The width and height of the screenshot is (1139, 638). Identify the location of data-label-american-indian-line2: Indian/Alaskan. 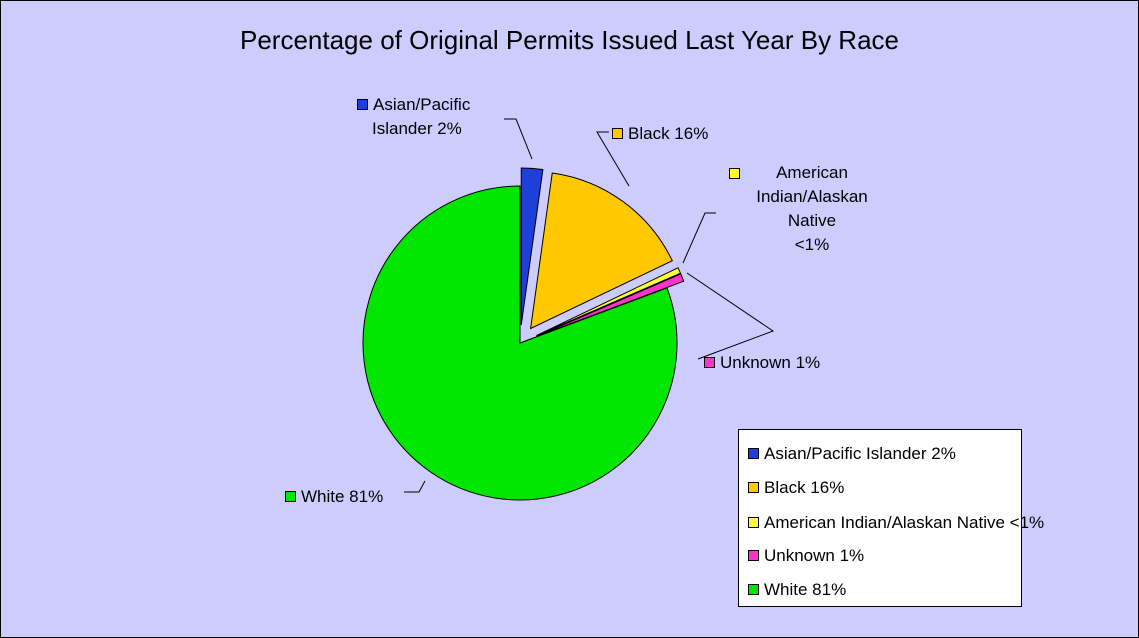
(812, 196).